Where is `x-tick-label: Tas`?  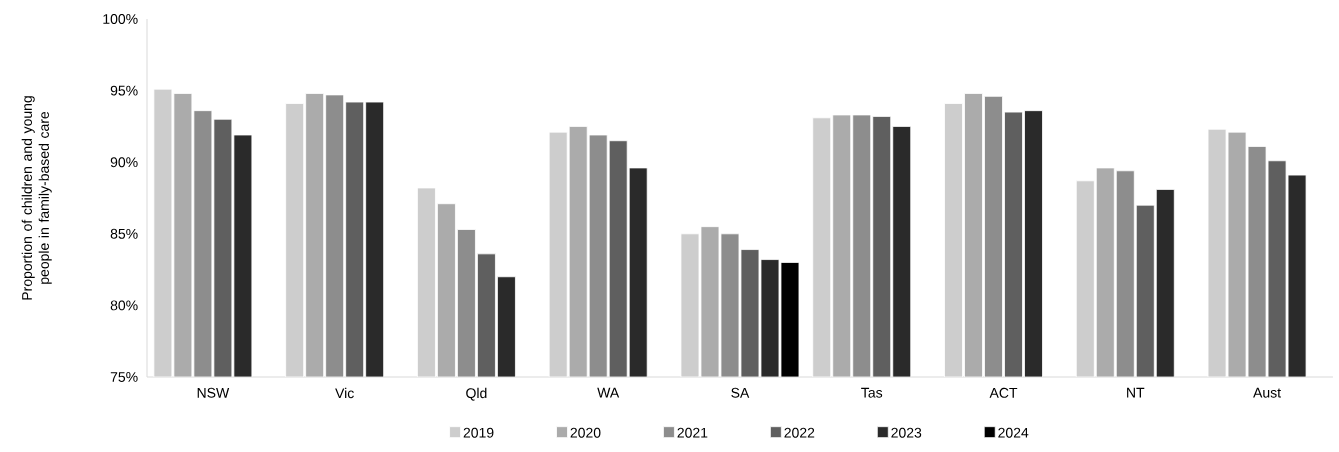
x-tick-label: Tas is located at coordinates (872, 392).